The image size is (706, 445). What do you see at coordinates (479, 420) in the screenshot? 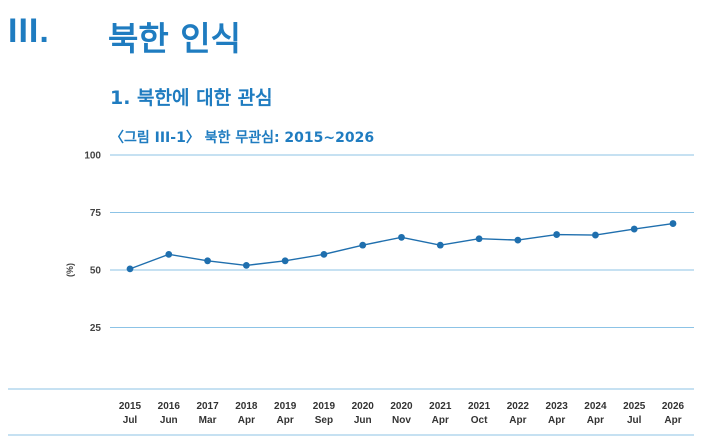
I see `x-tick-month: Oct` at bounding box center [479, 420].